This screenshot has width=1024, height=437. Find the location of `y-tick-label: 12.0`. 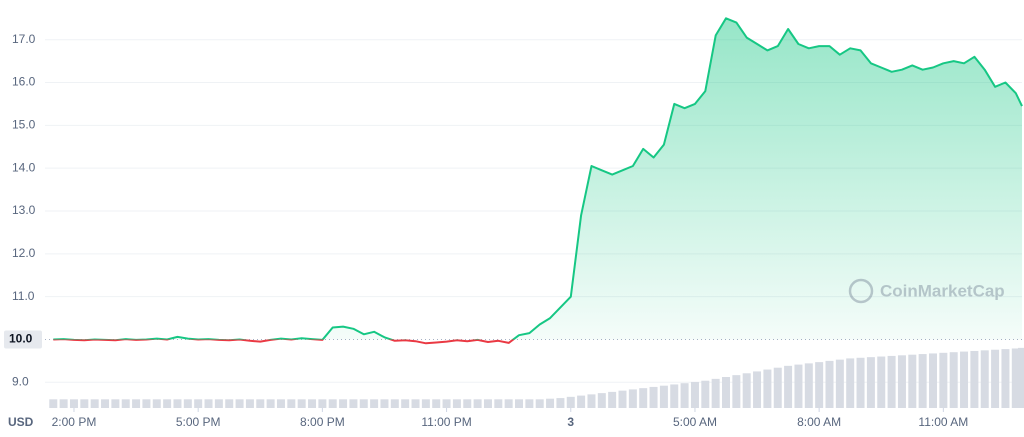

y-tick-label: 12.0 is located at coordinates (24, 253).